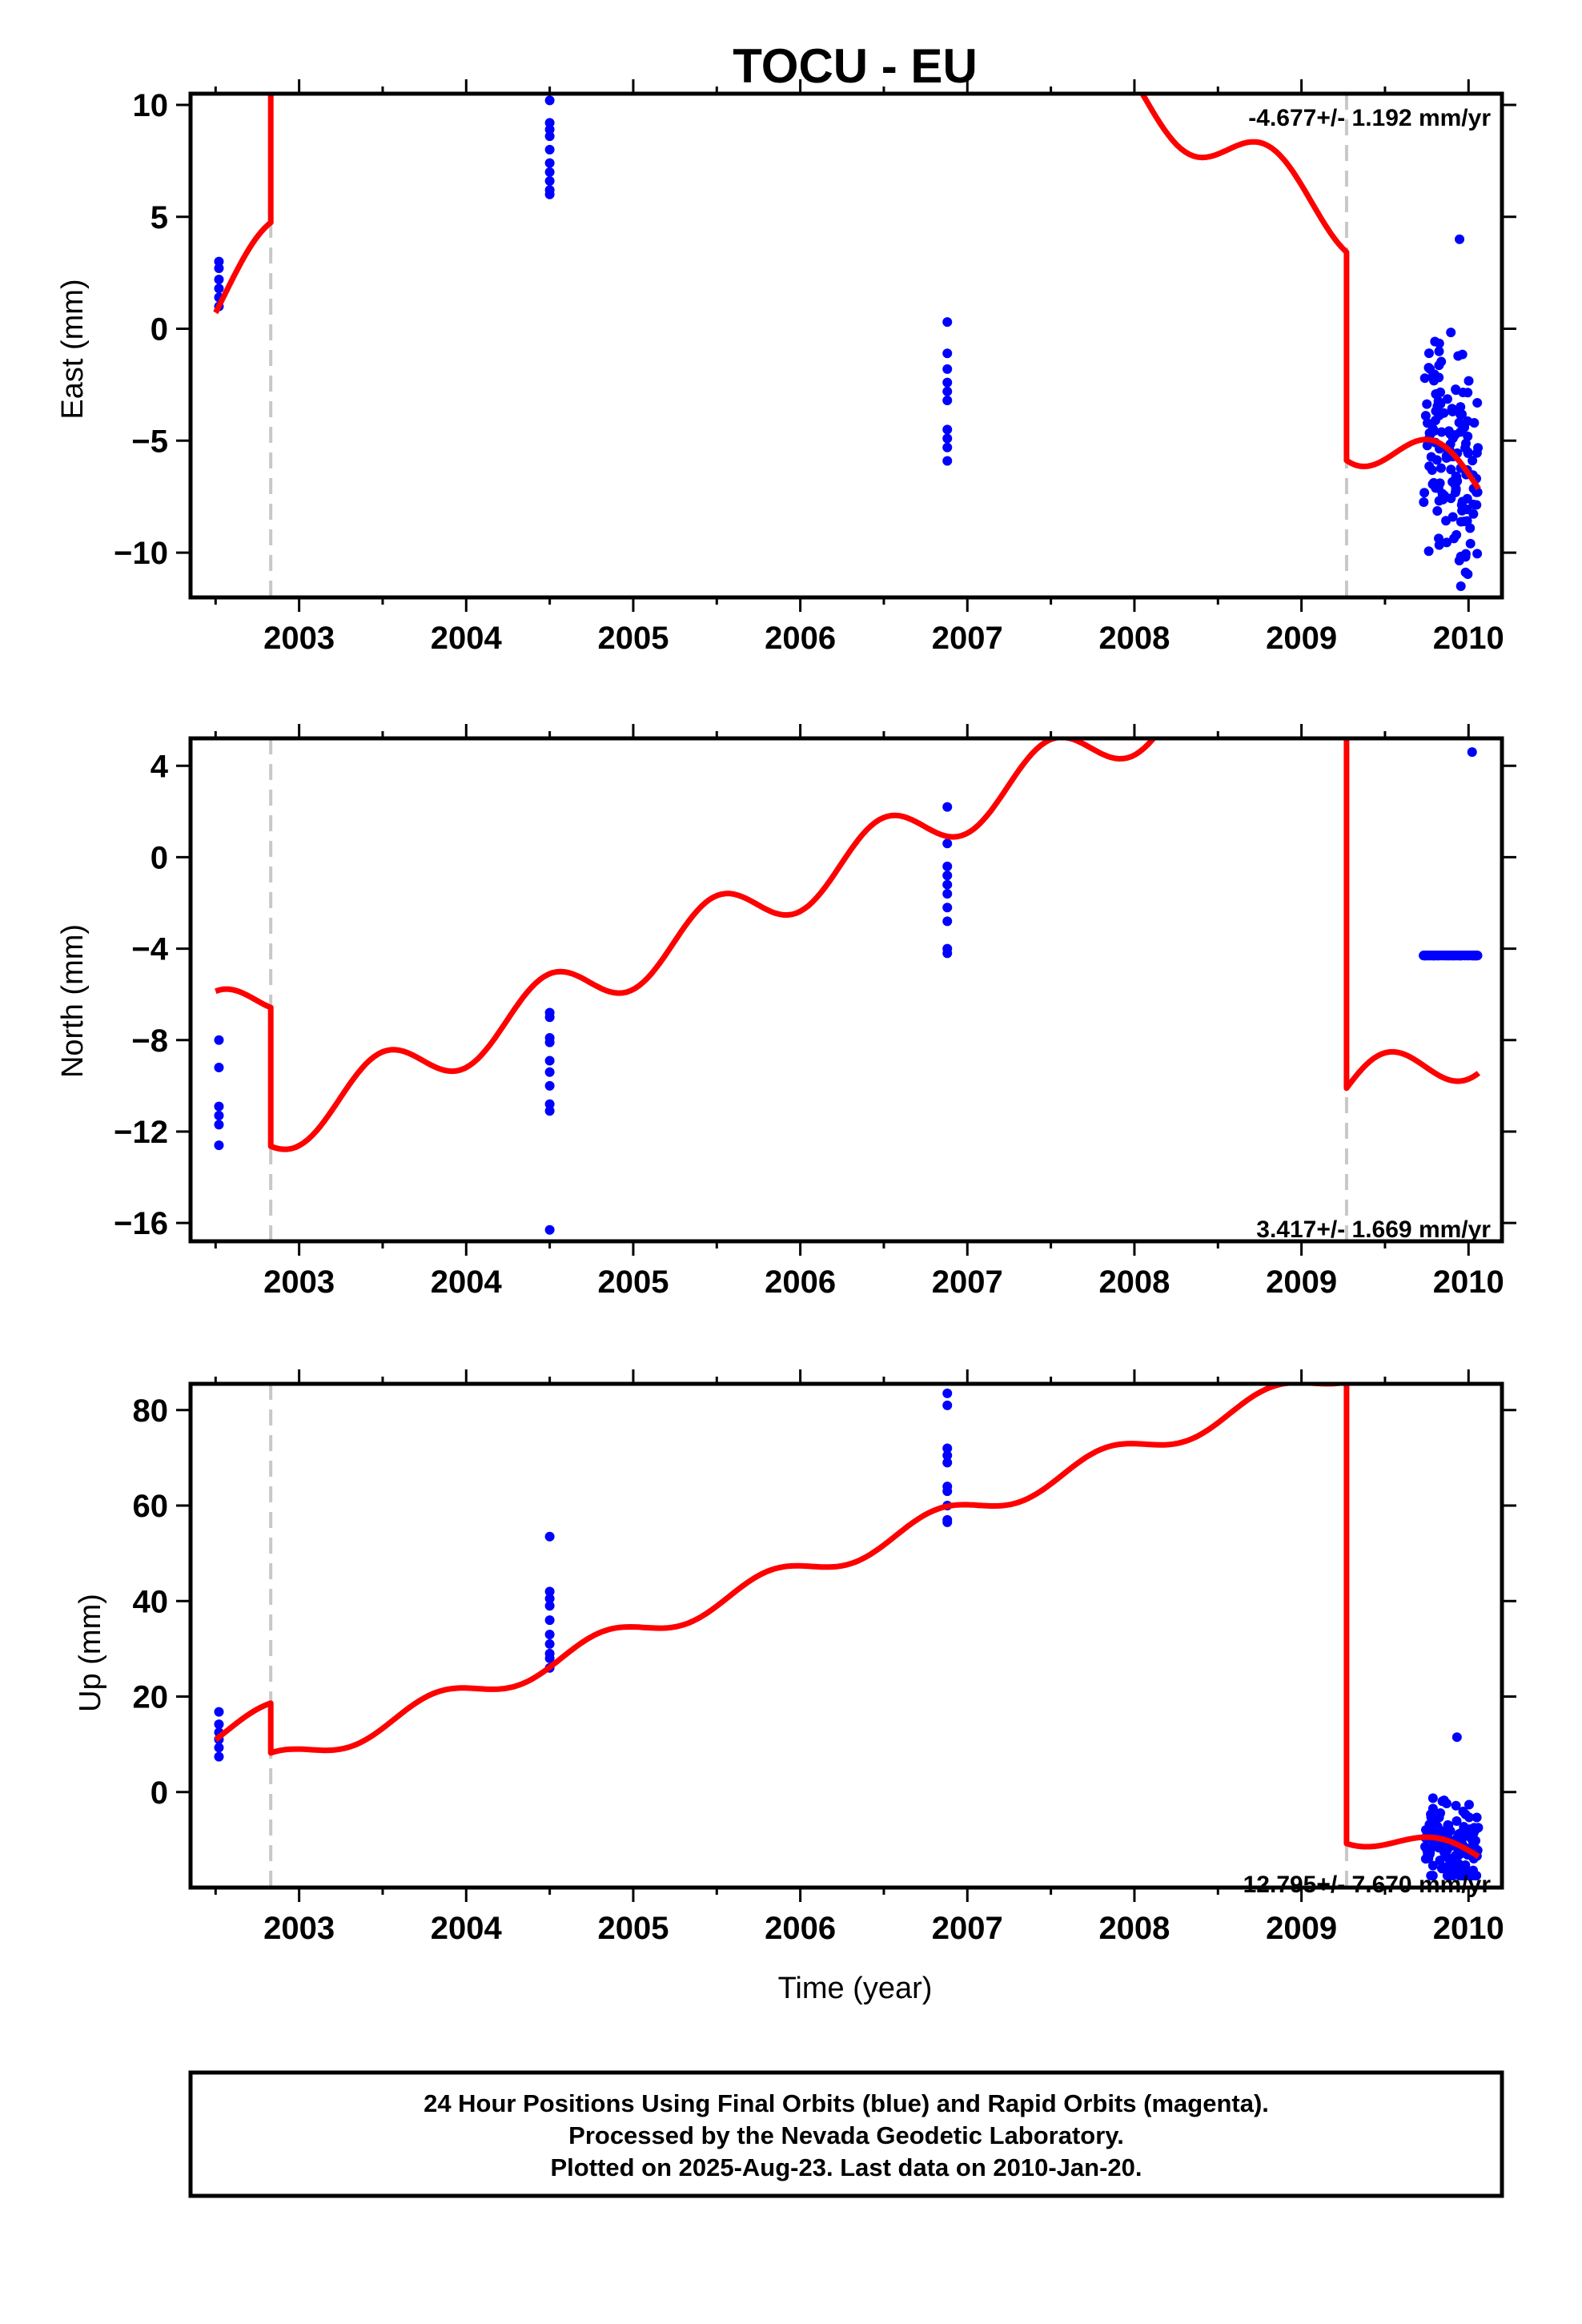 This screenshot has width=1582, height=2324. Describe the element at coordinates (159, 330) in the screenshot. I see `east-ytick-label: 0` at that location.